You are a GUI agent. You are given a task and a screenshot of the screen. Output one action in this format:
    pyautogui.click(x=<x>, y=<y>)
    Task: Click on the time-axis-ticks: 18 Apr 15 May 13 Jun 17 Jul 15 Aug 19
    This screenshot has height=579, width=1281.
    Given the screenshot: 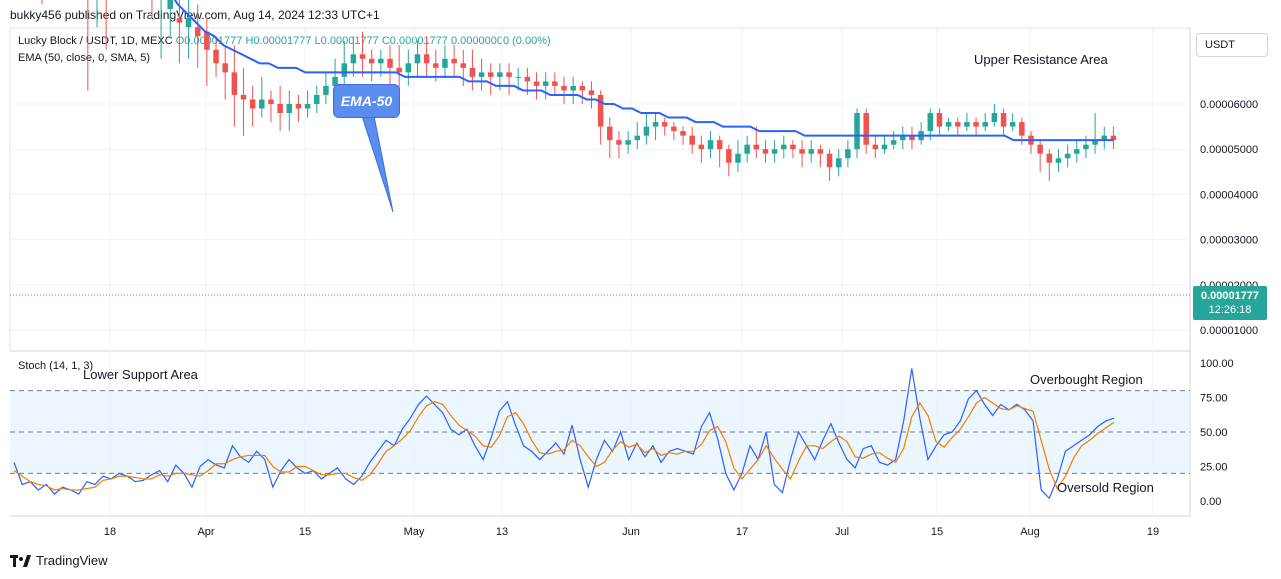 What is the action you would take?
    pyautogui.click(x=631, y=532)
    